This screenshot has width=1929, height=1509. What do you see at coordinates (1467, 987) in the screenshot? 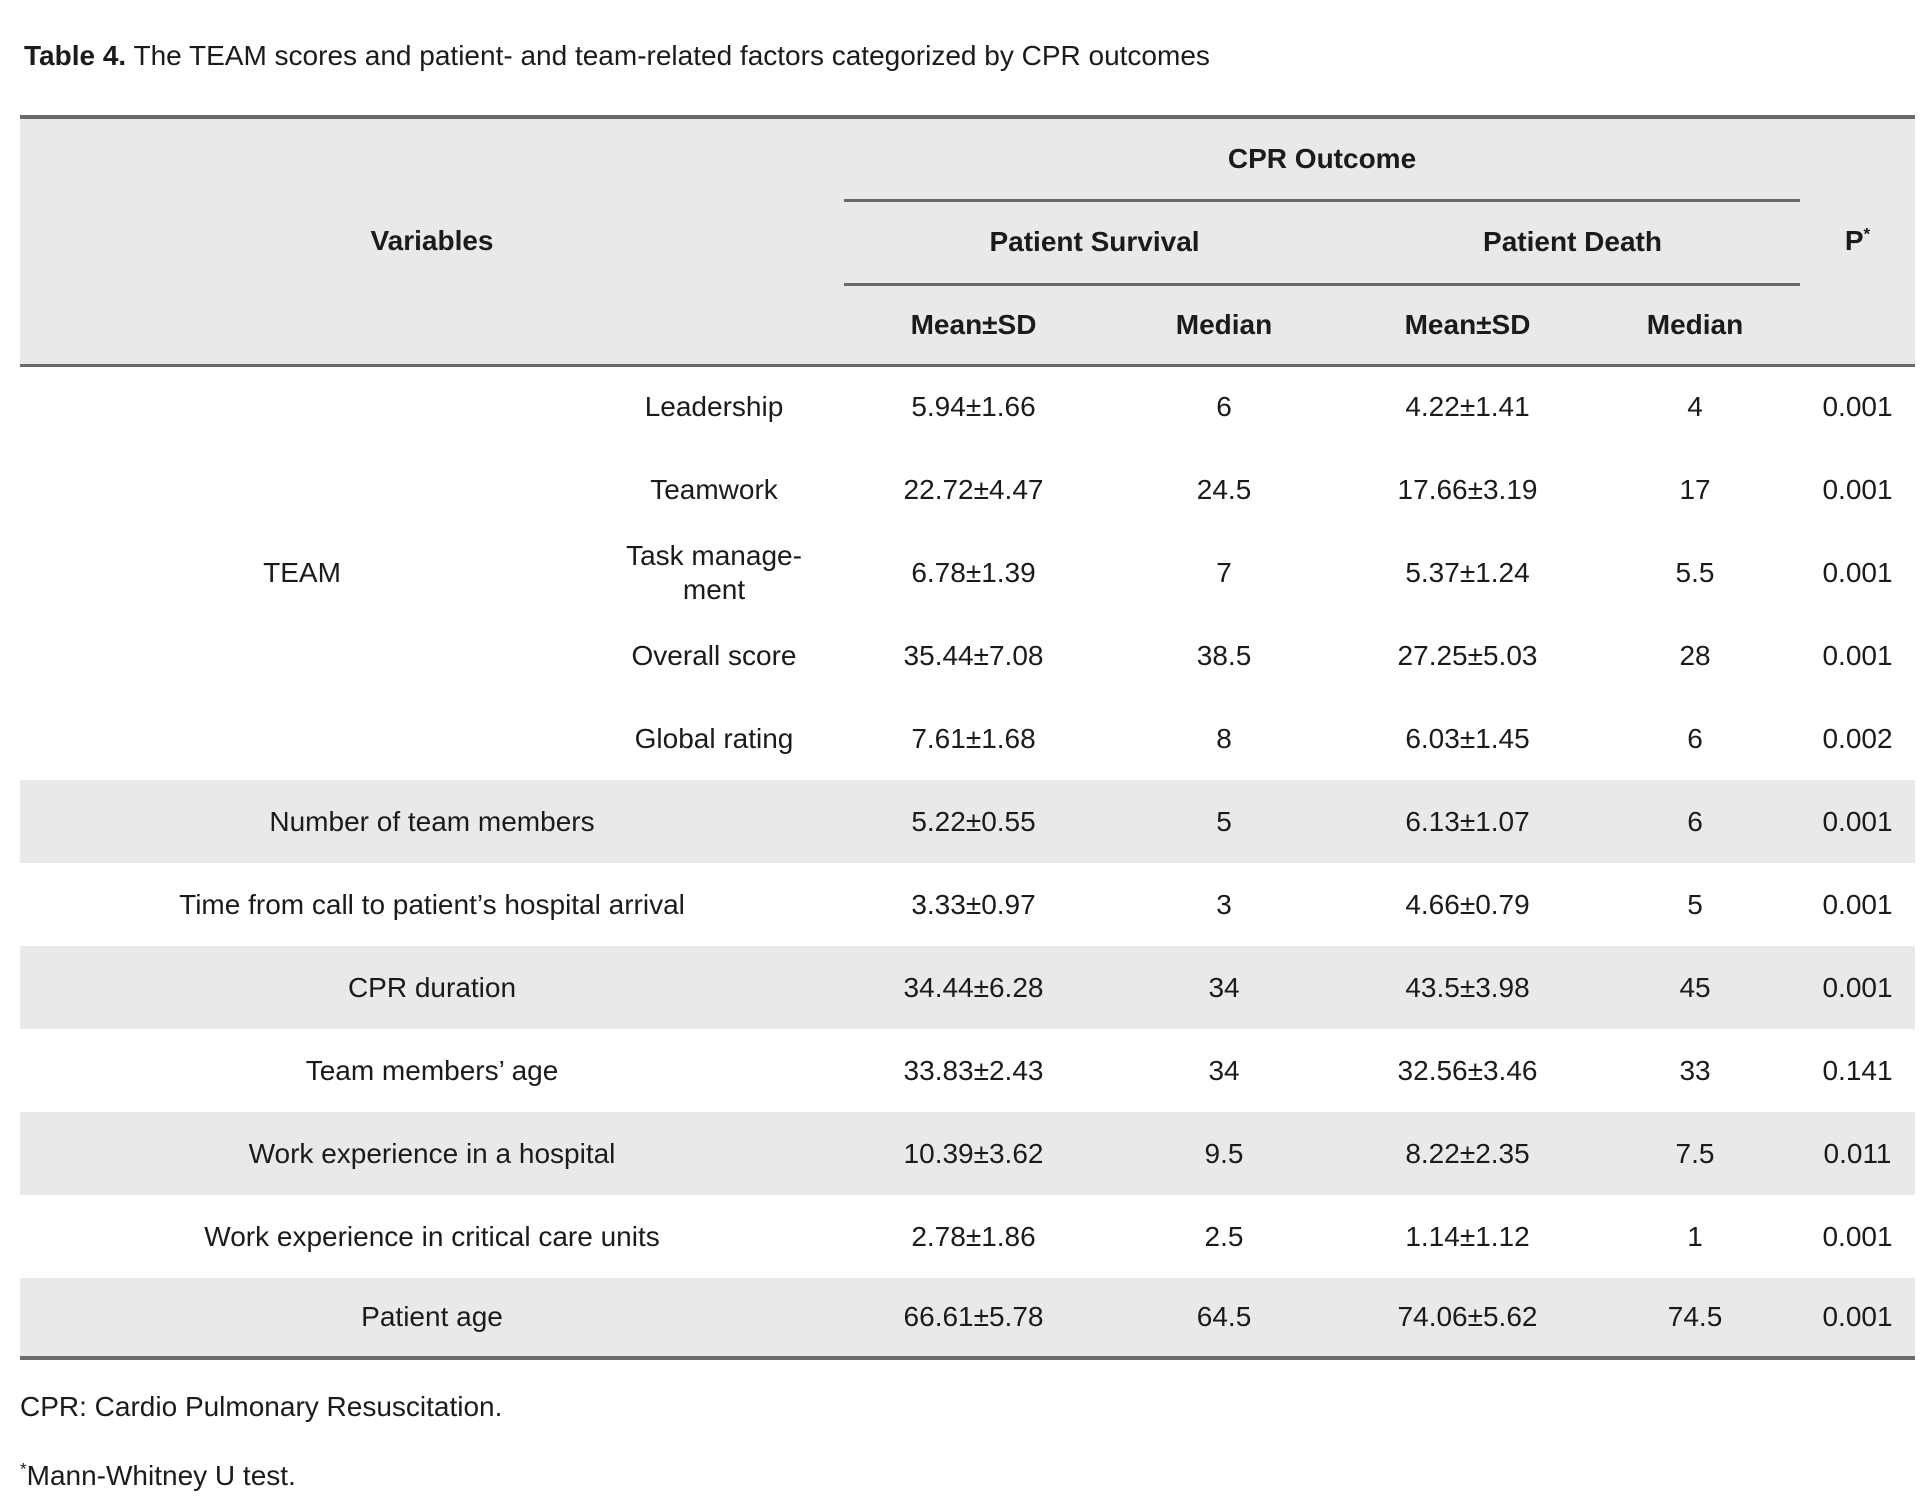
I see `cell-death-mean-sd: 43.5±3.98` at bounding box center [1467, 987].